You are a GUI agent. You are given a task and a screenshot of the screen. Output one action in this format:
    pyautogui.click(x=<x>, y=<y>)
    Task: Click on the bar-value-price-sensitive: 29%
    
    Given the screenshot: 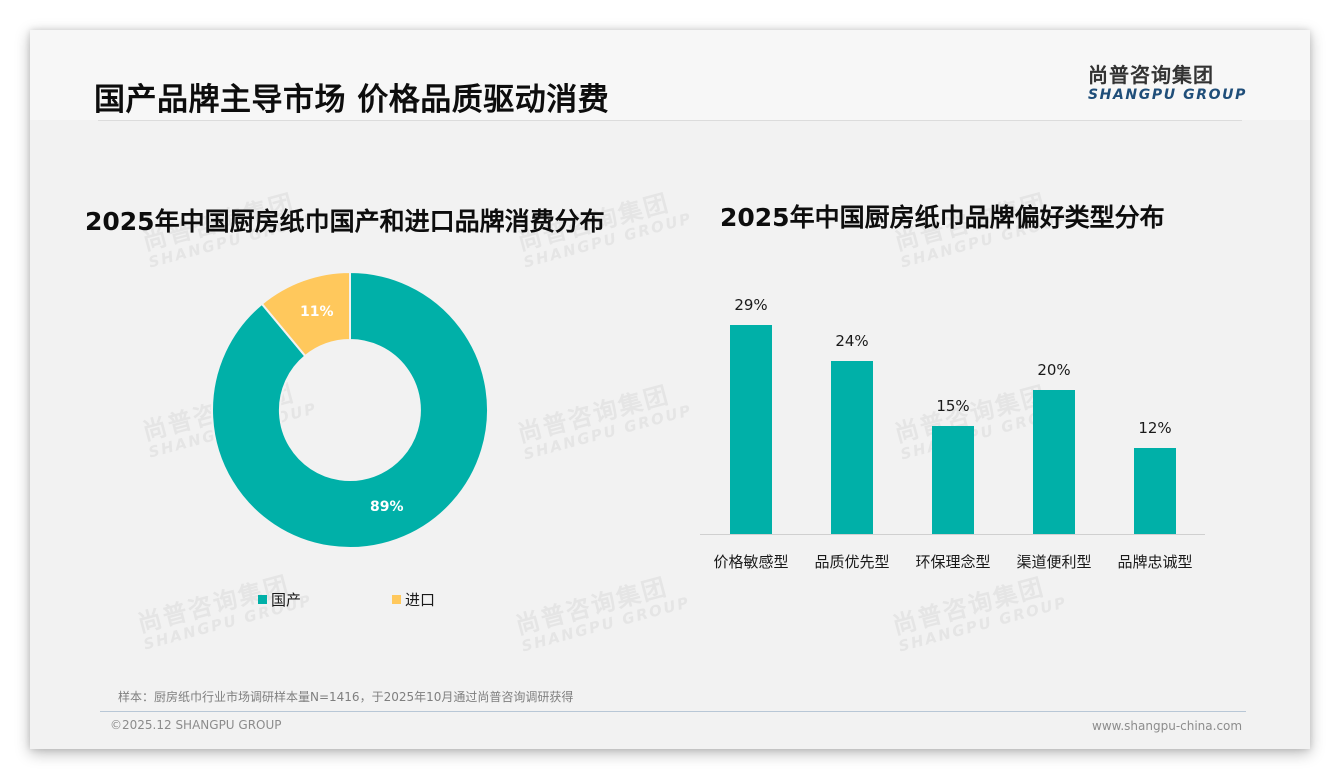 What is the action you would take?
    pyautogui.click(x=751, y=305)
    